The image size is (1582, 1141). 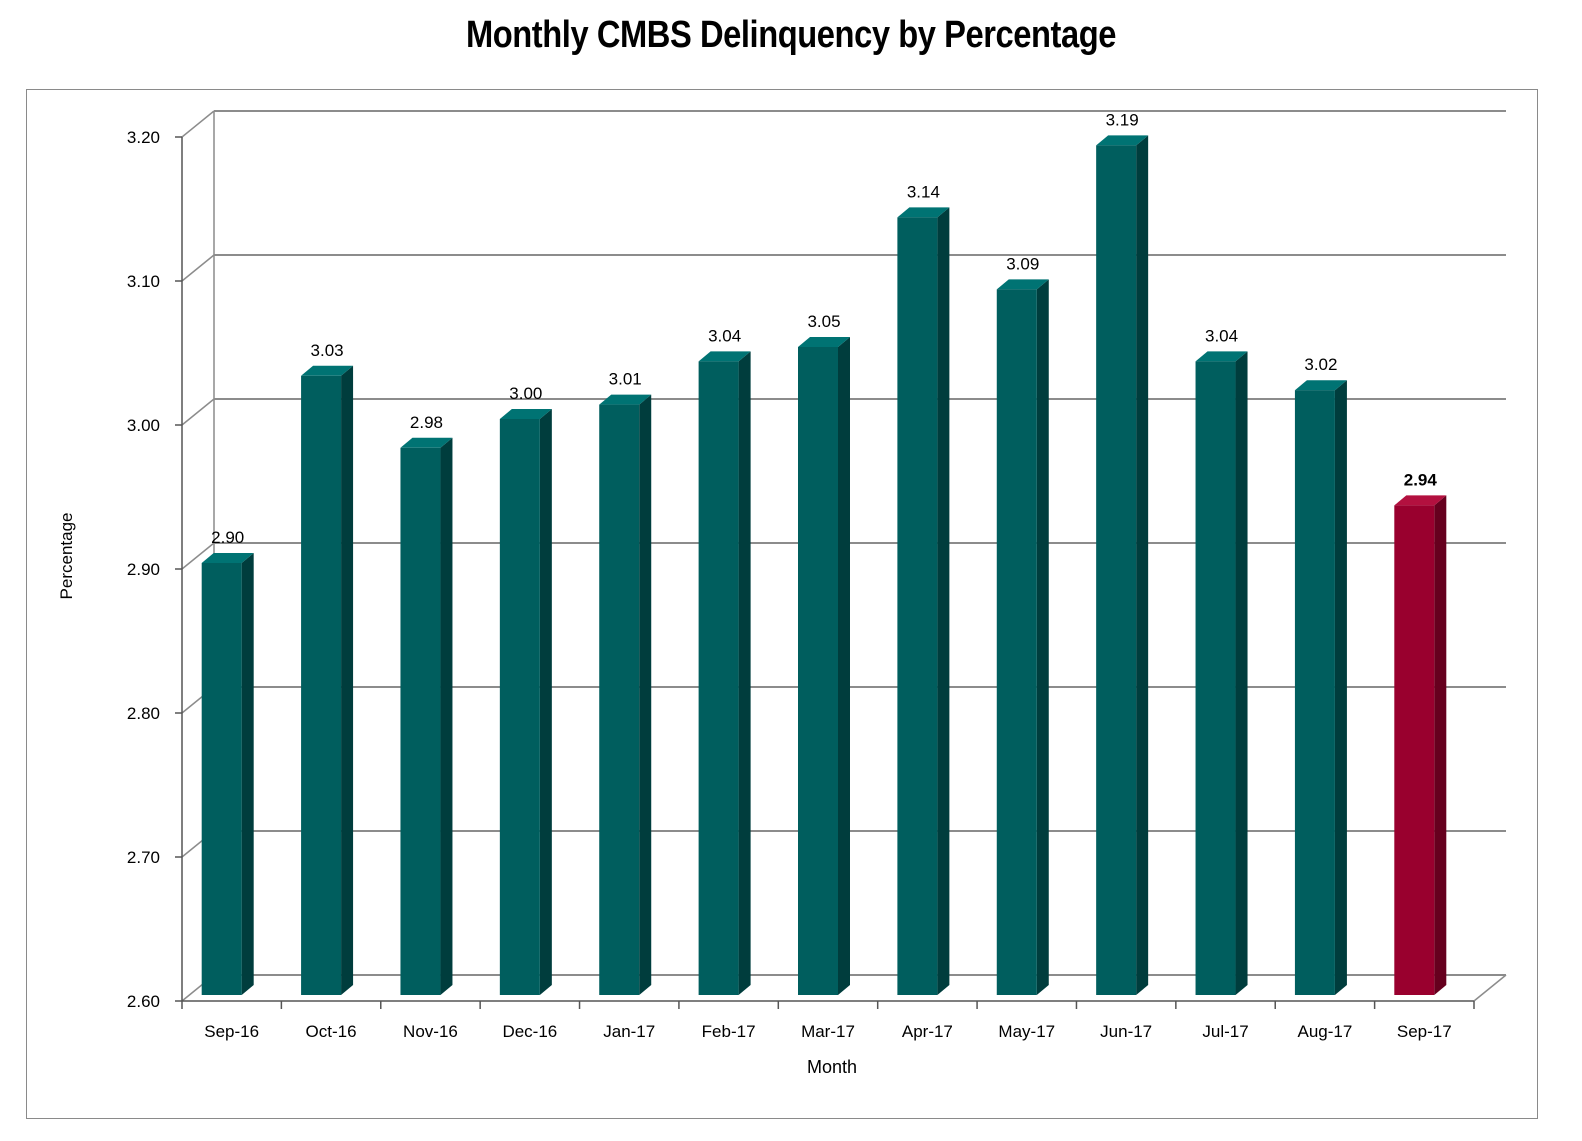 I want to click on data-label: 2.94, so click(x=1421, y=479).